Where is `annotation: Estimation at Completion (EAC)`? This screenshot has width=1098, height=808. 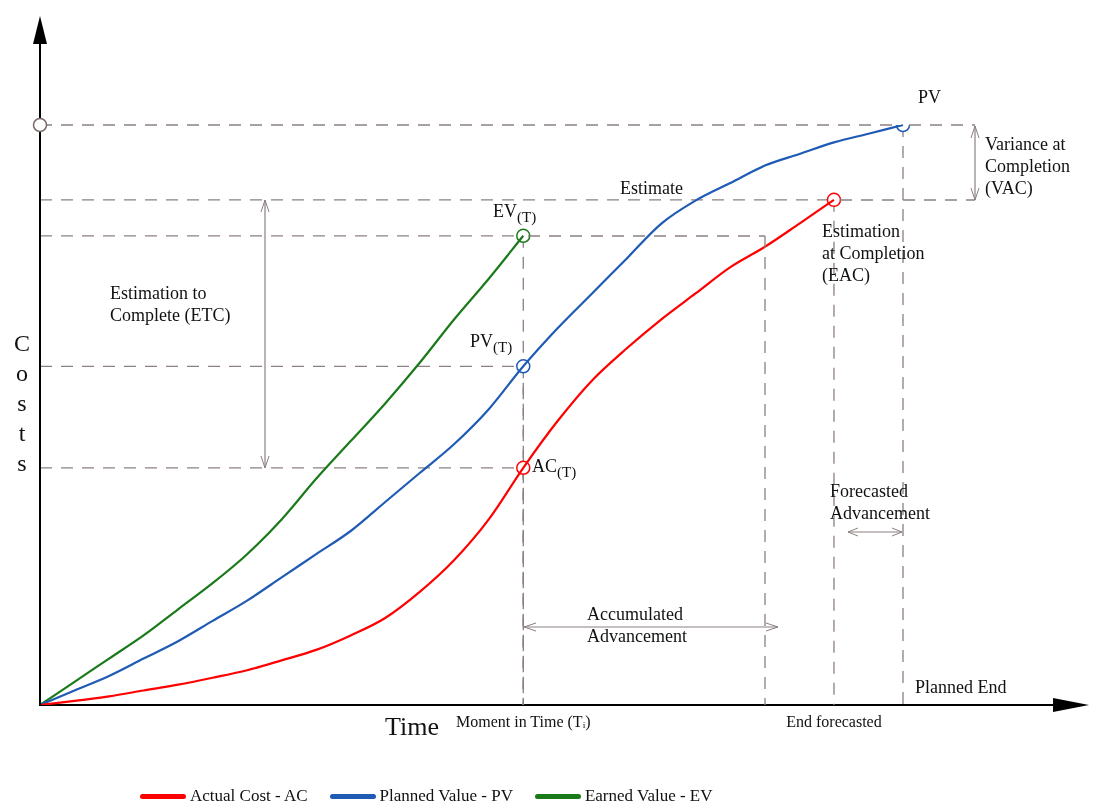 annotation: Estimation at Completion (EAC) is located at coordinates (873, 253).